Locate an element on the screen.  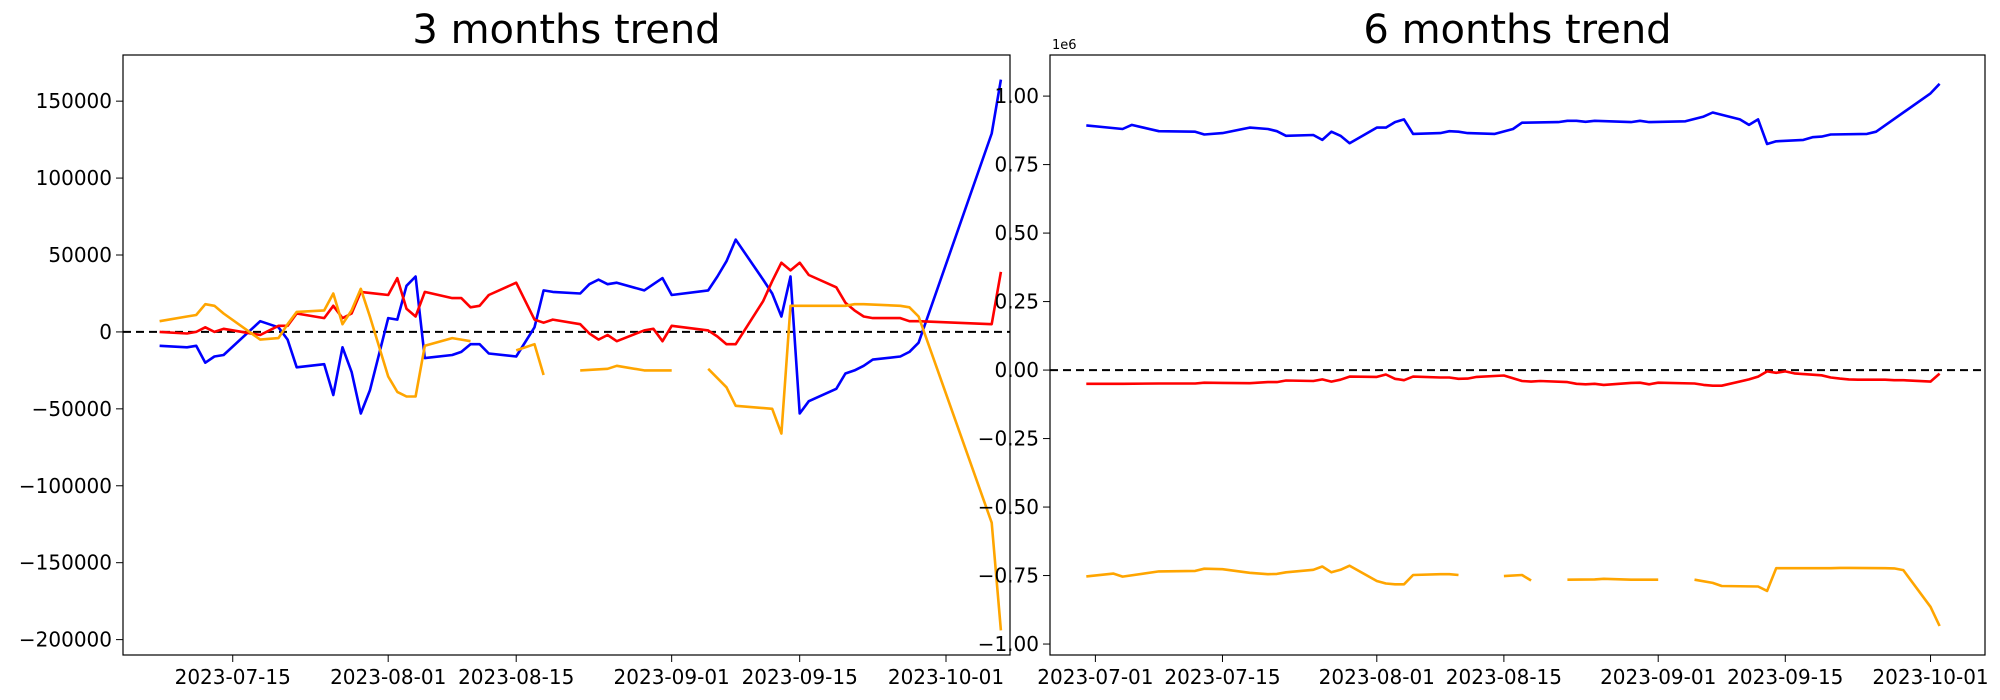
y-tick-label: −50000 is located at coordinates (72, 409).